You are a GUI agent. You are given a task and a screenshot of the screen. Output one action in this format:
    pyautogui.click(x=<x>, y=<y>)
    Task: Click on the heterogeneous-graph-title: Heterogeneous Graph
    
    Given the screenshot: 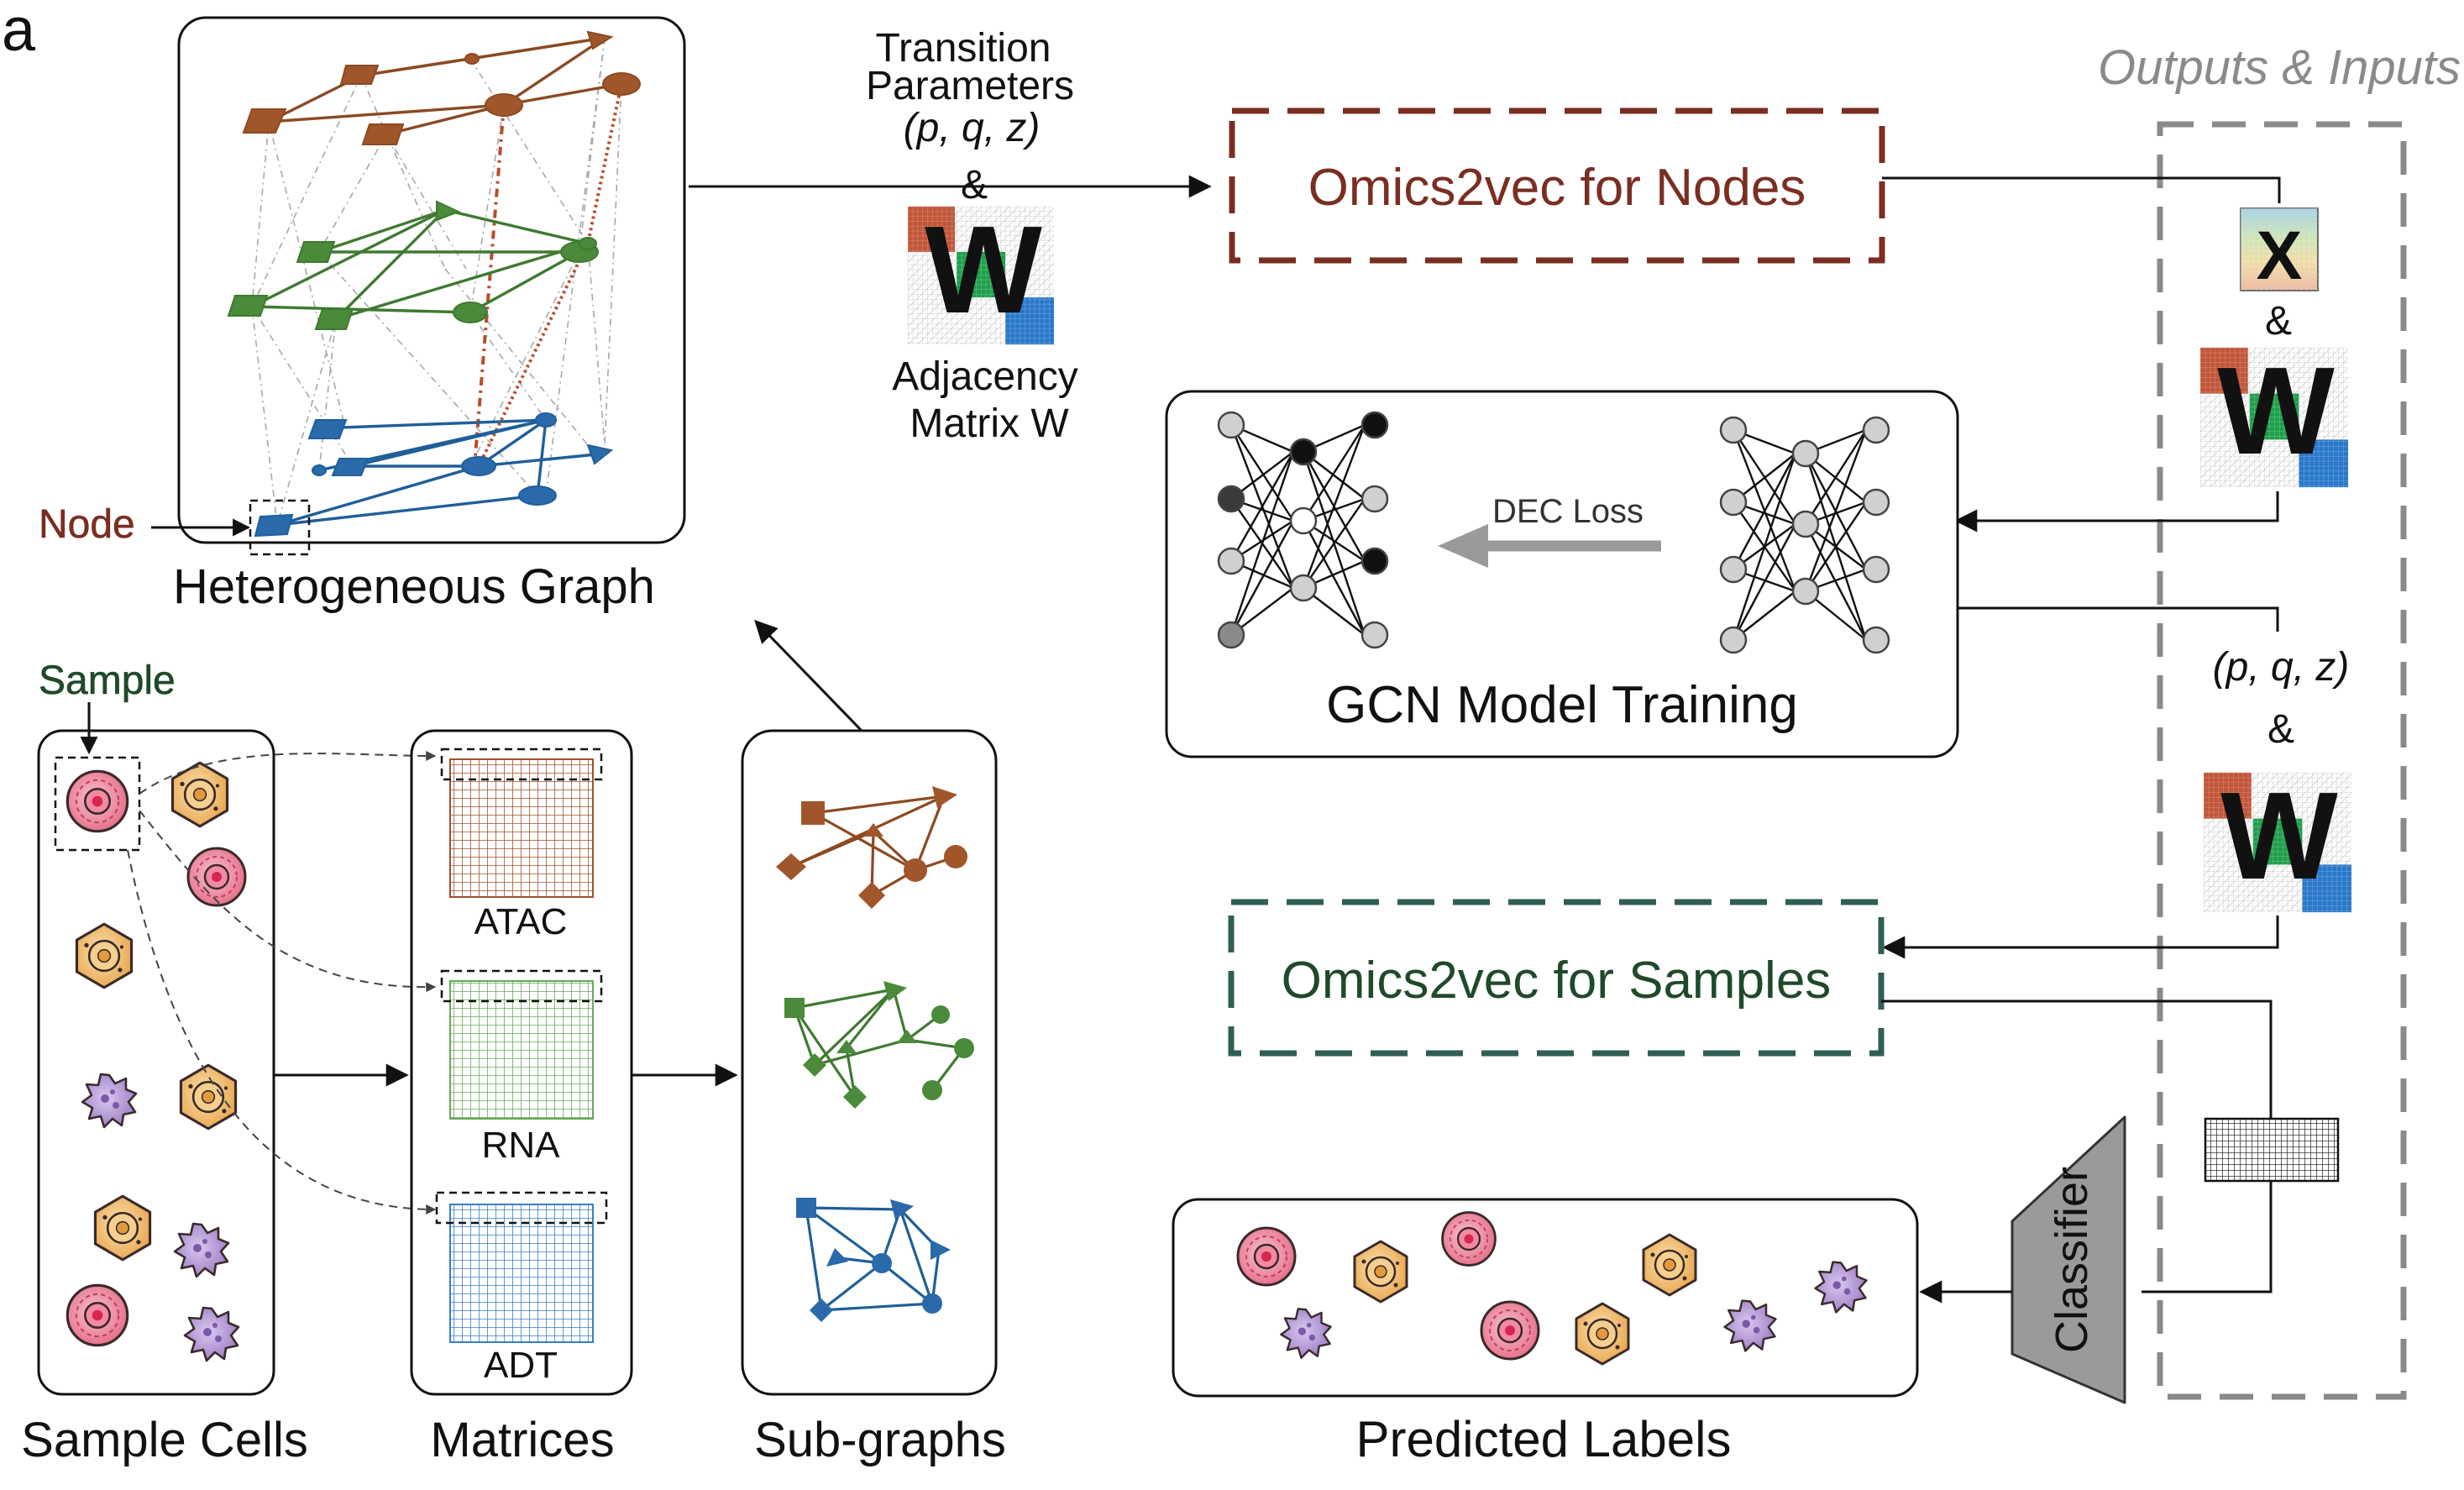 What is the action you would take?
    pyautogui.click(x=414, y=586)
    